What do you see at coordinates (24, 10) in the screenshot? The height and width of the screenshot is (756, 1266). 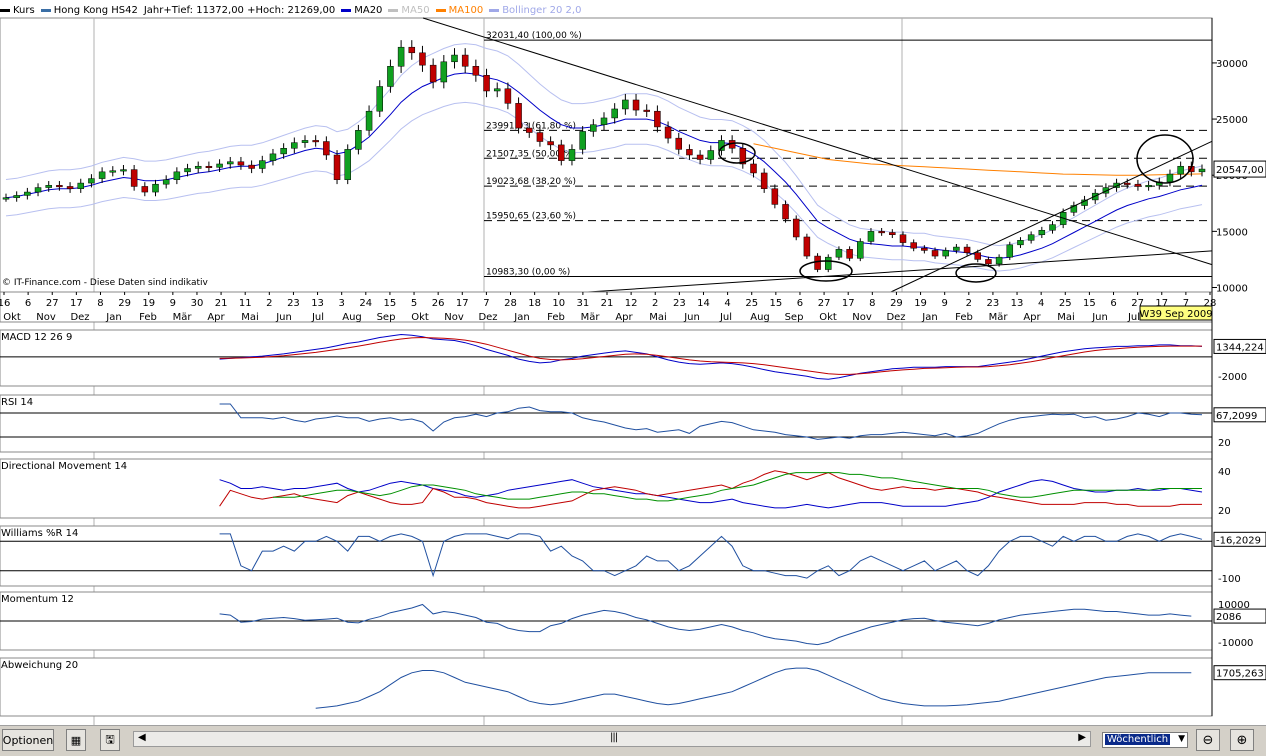 I see `legend-label: Kurs` at bounding box center [24, 10].